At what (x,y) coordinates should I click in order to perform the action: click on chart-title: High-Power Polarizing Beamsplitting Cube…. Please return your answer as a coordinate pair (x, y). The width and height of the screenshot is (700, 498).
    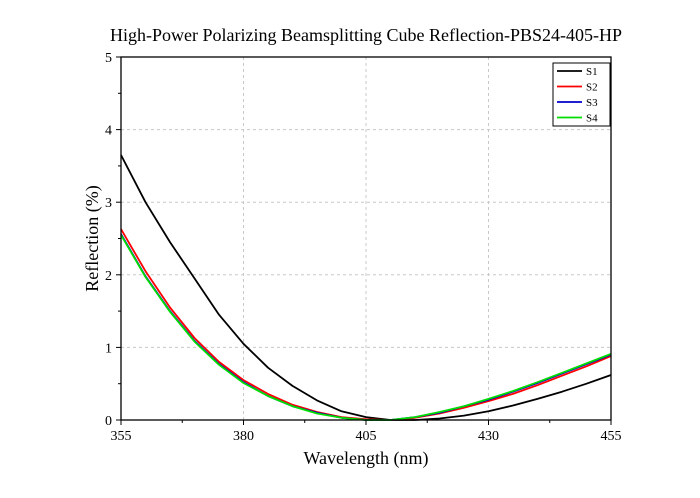
    Looking at the image, I should click on (366, 35).